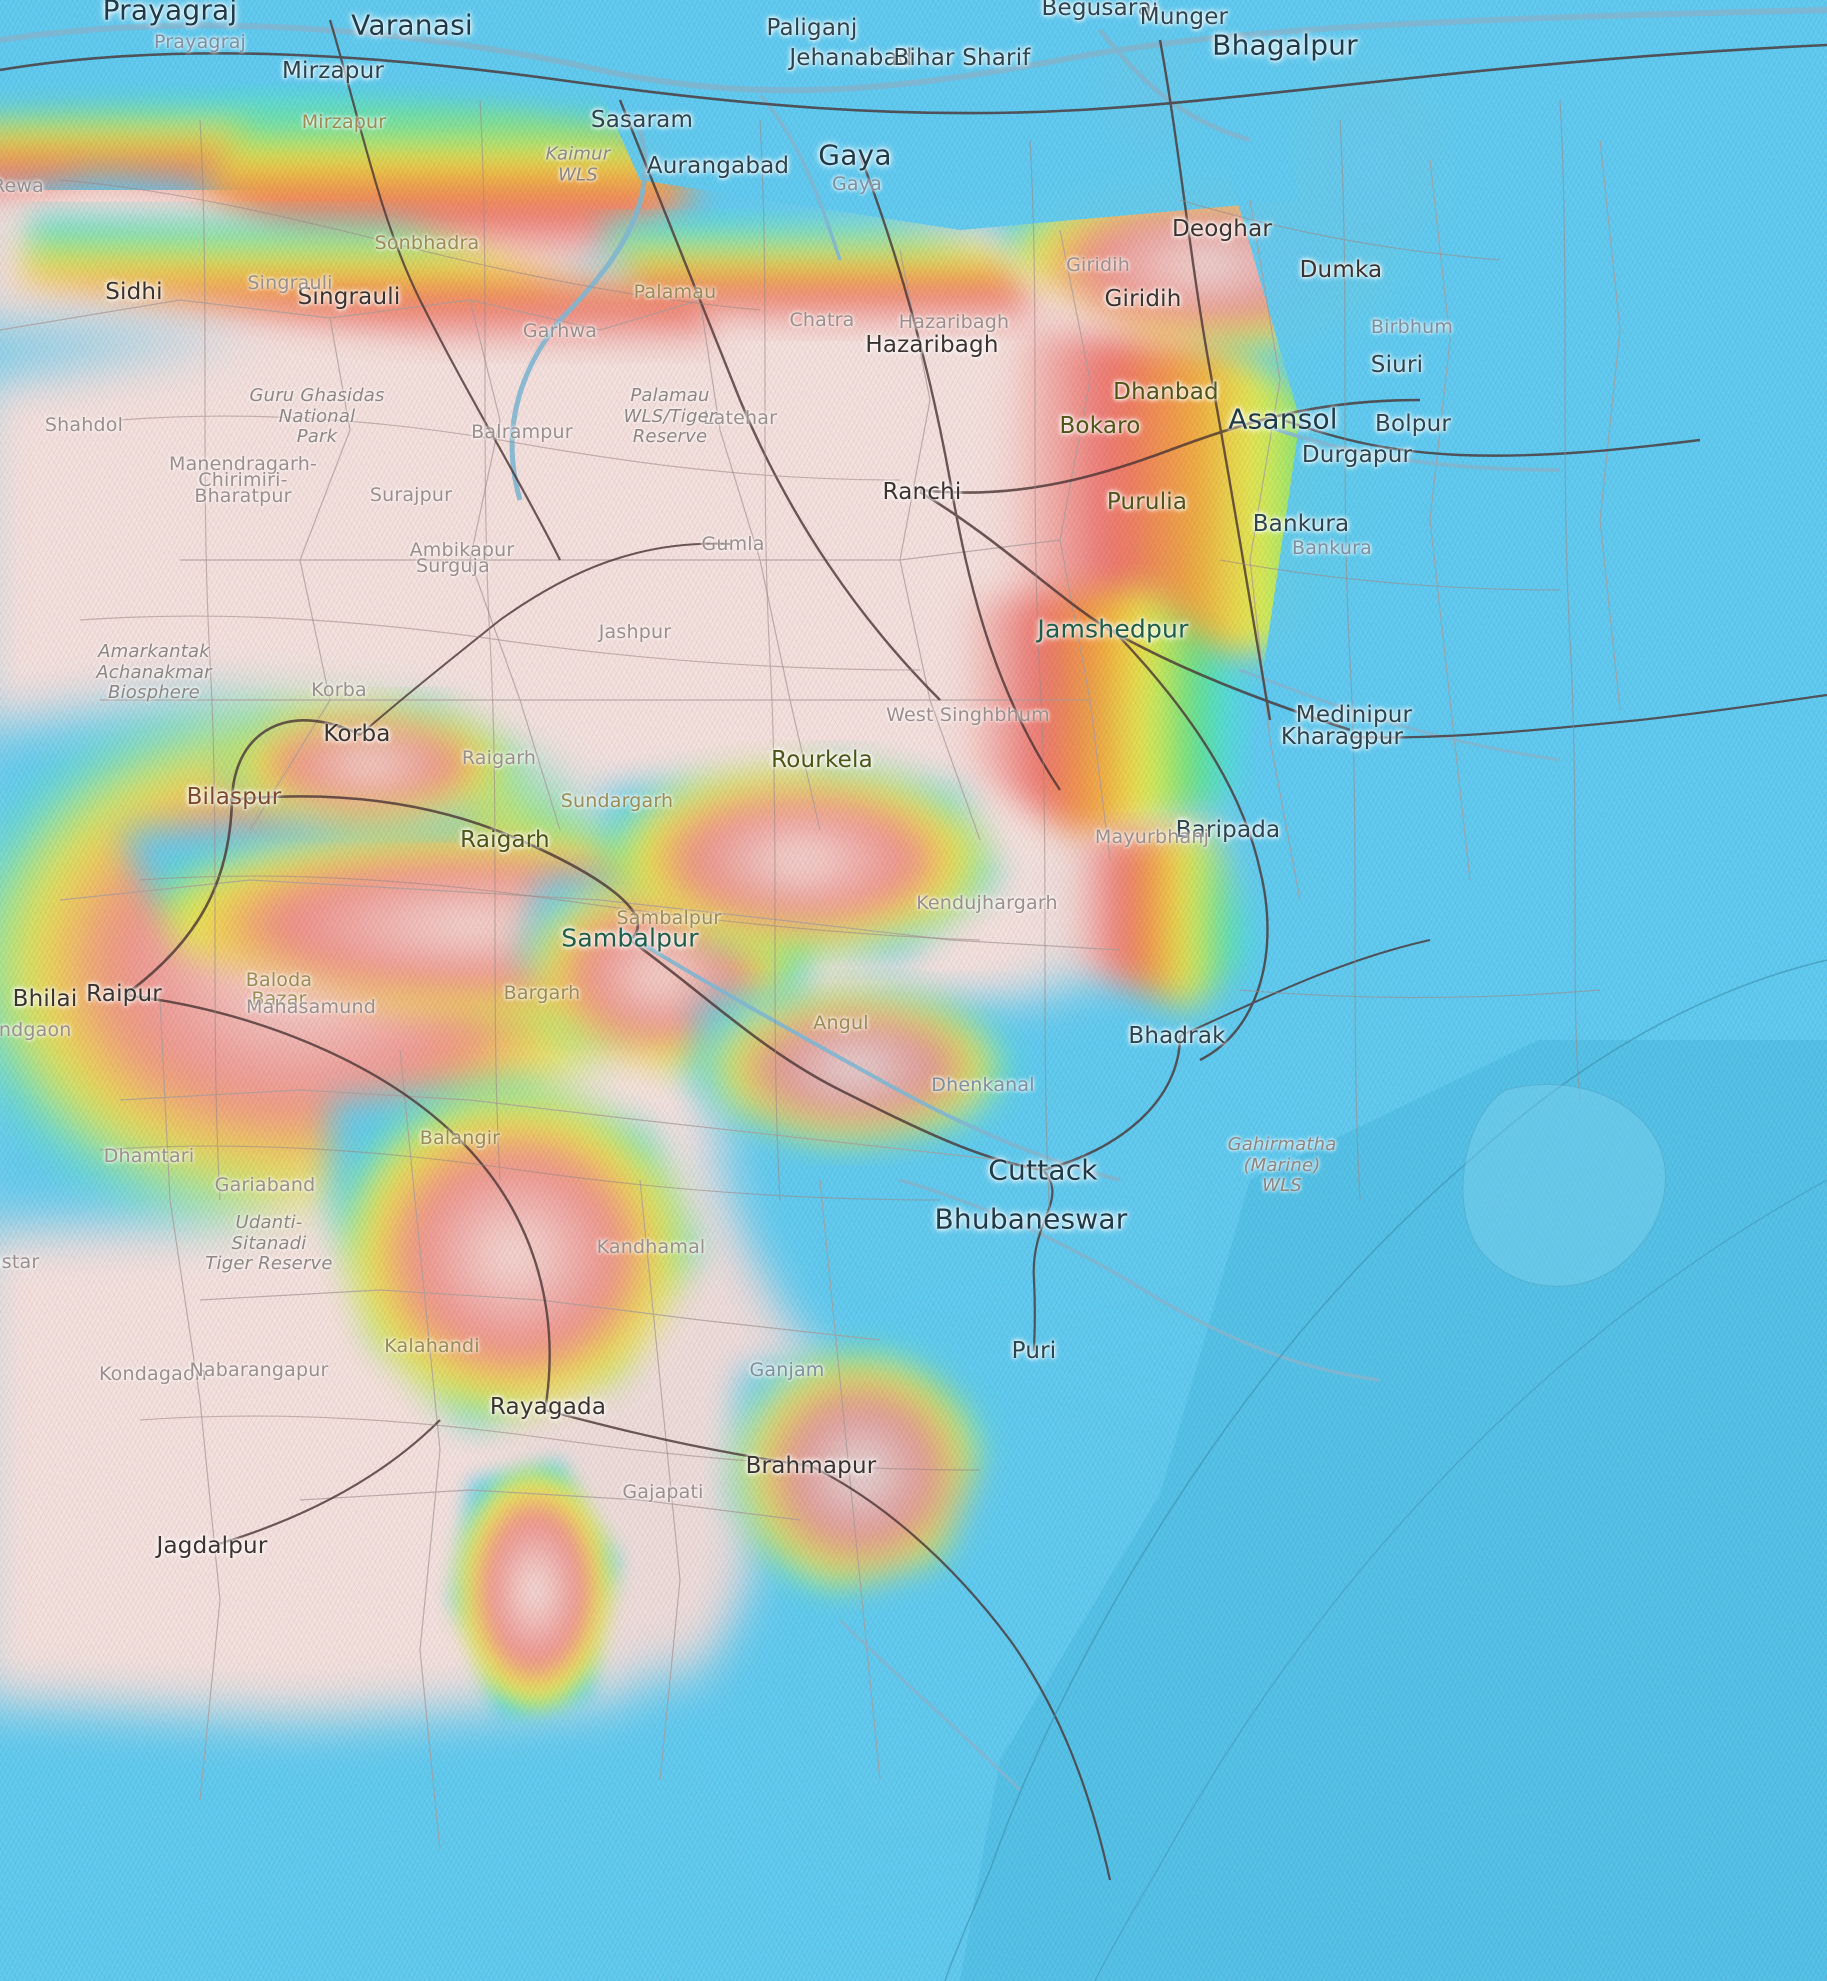 This screenshot has width=1827, height=1981. Describe the element at coordinates (630, 938) in the screenshot. I see `city-label-sambalpur: Sambalpur` at that location.